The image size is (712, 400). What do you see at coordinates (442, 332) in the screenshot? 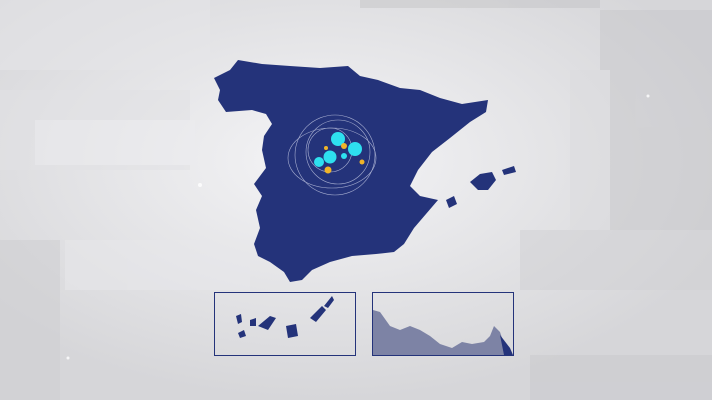
I see `coast-shape` at bounding box center [442, 332].